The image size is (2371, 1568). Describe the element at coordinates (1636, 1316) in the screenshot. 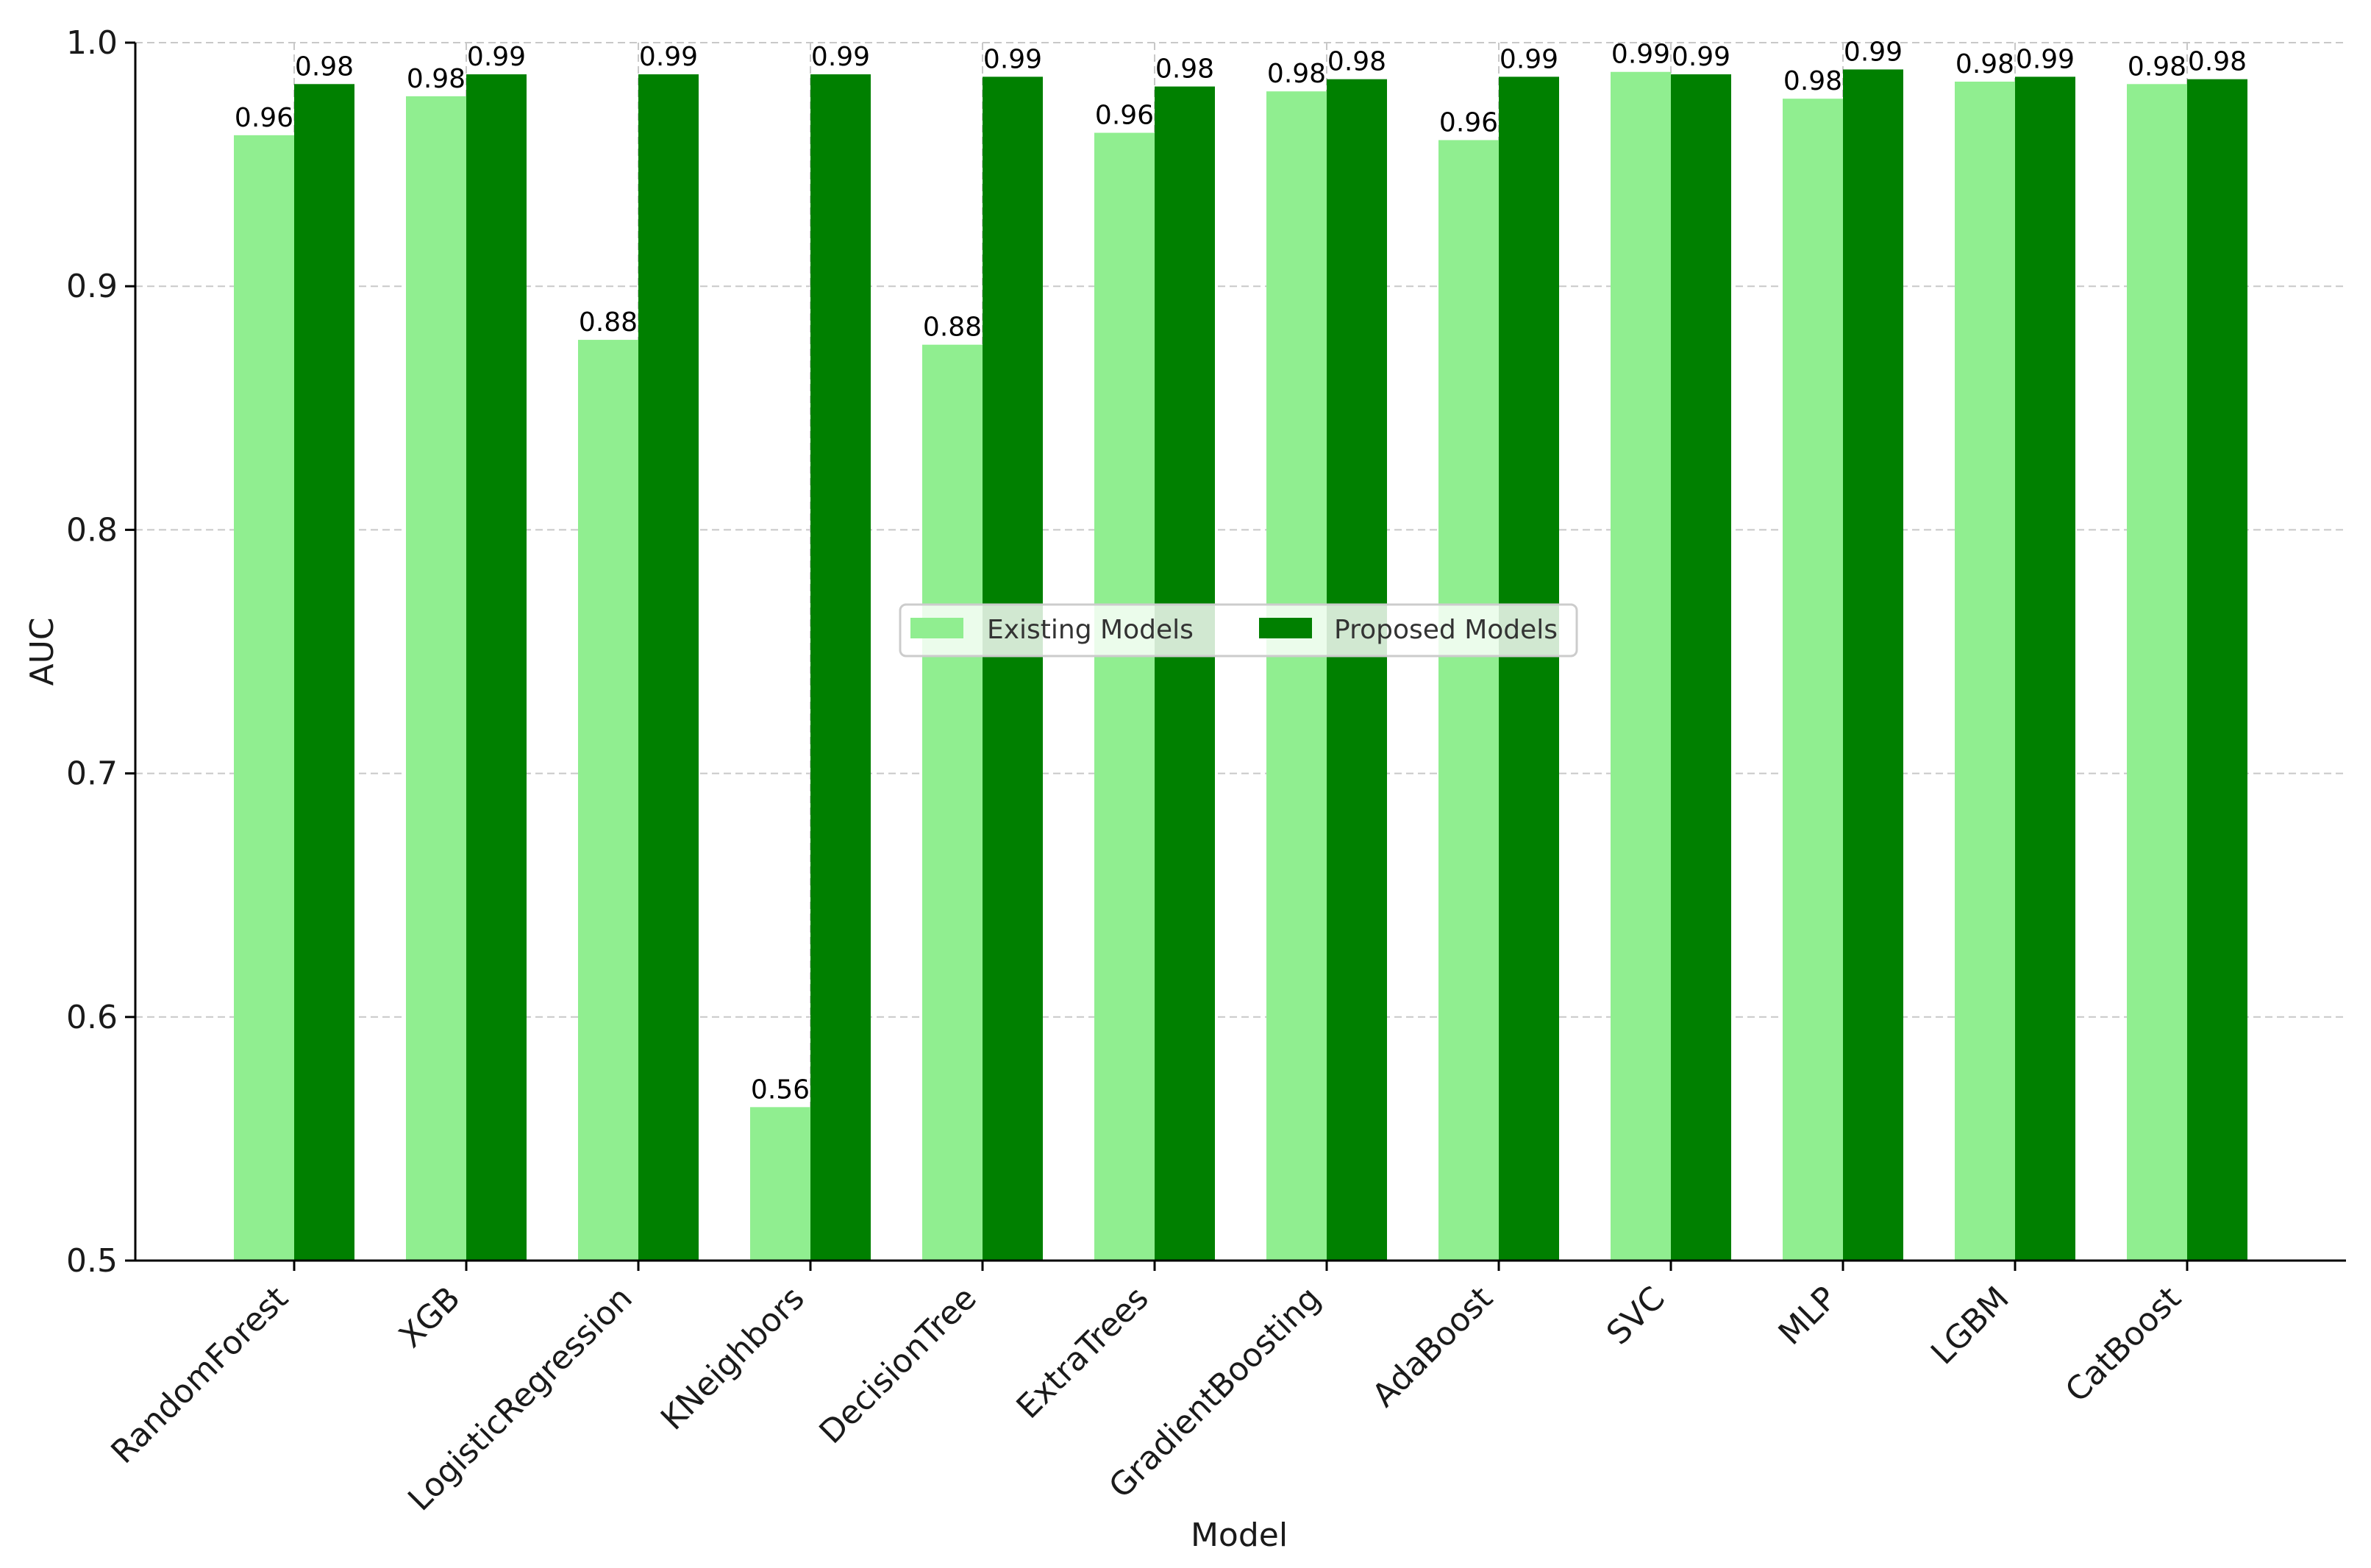

I see `x-tick-label: SVC` at that location.